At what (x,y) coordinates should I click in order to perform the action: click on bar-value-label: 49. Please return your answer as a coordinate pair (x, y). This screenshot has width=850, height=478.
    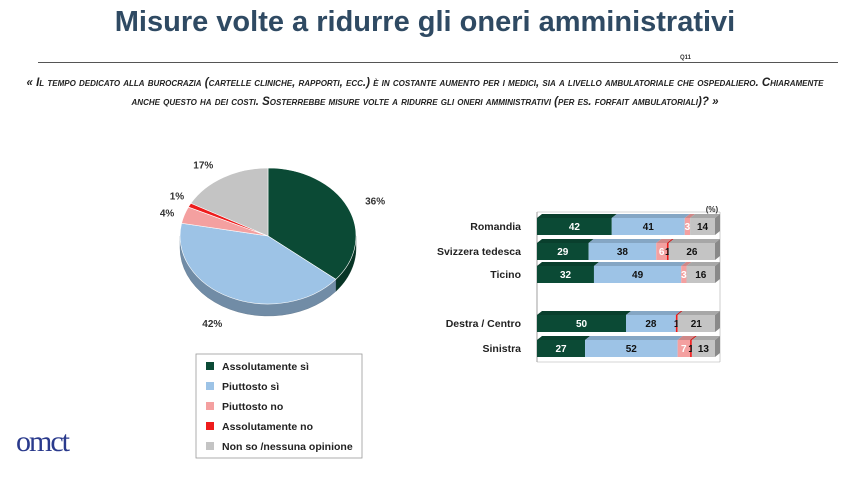
    Looking at the image, I should click on (638, 275).